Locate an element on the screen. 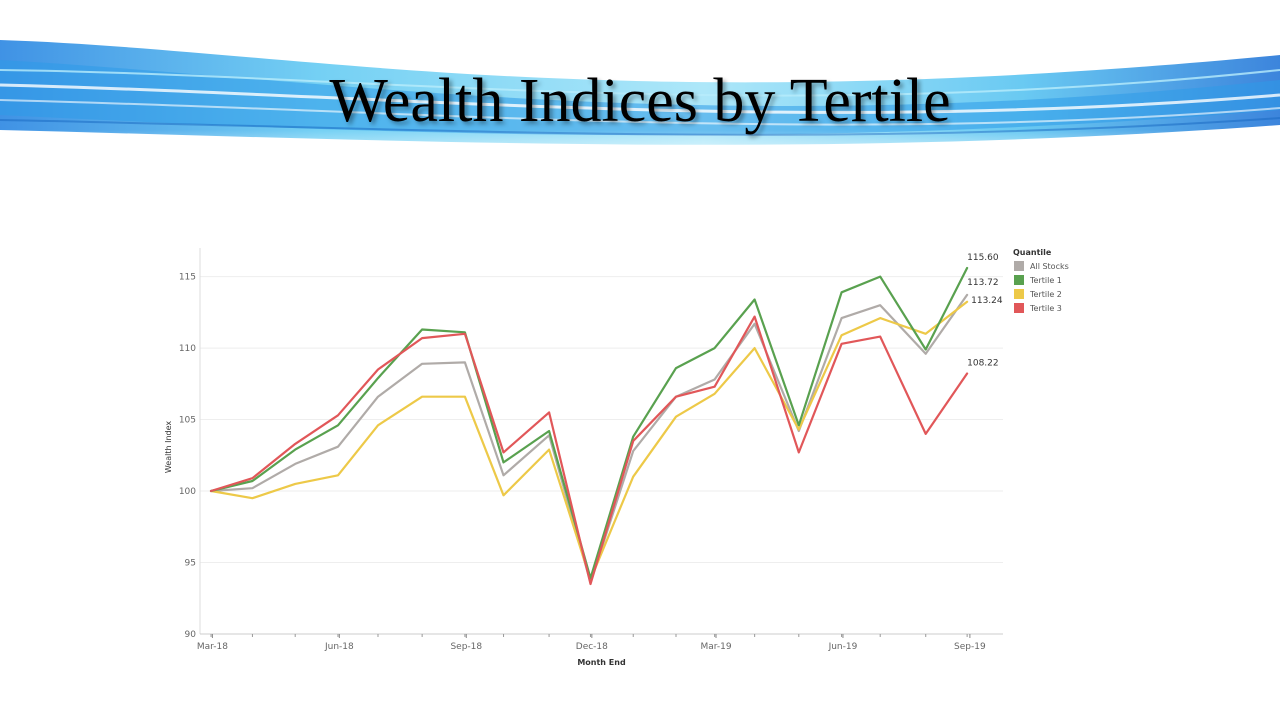 The image size is (1280, 720). end-value-label: 113.24 is located at coordinates (987, 301).